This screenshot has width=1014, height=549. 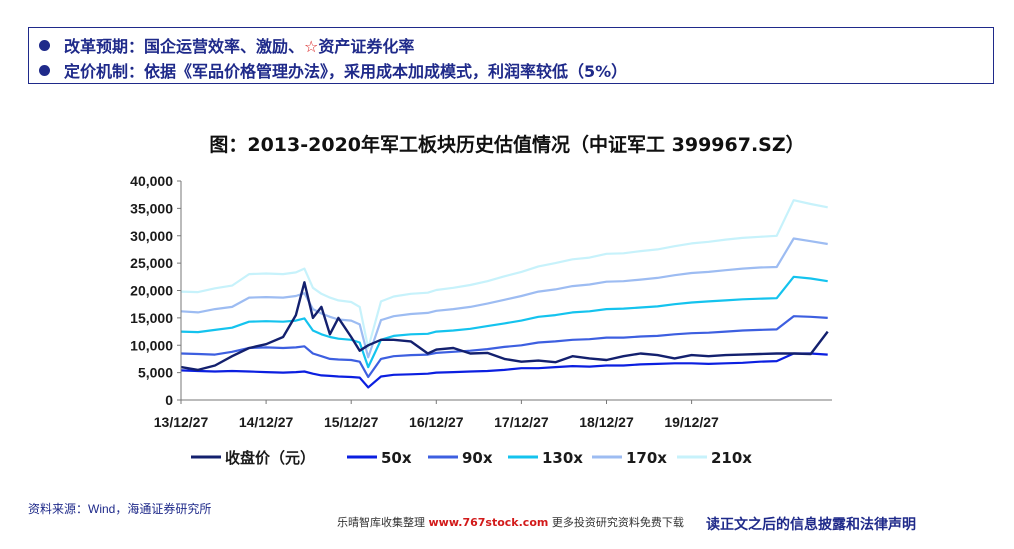 I want to click on x-tick-label: 14/12/27, so click(x=266, y=422).